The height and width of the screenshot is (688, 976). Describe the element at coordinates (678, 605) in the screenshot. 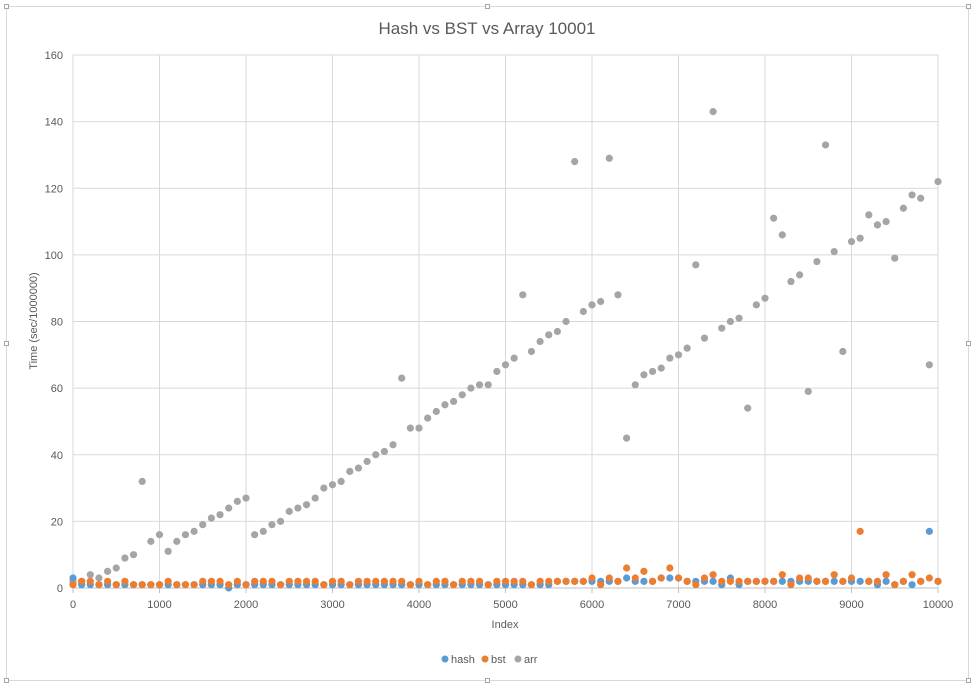

I see `x-tick-label: 7000` at that location.